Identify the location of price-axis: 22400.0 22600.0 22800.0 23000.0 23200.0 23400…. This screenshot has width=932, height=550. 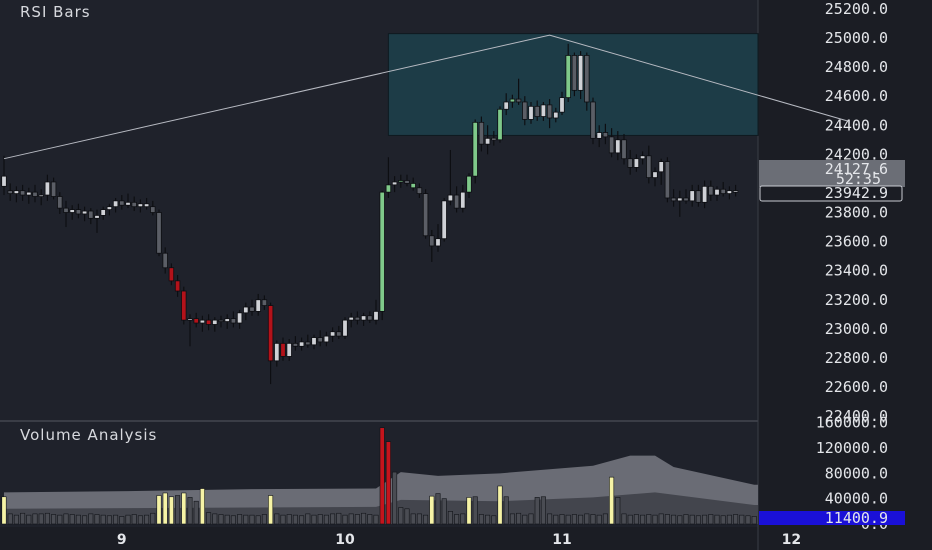
(856, 212).